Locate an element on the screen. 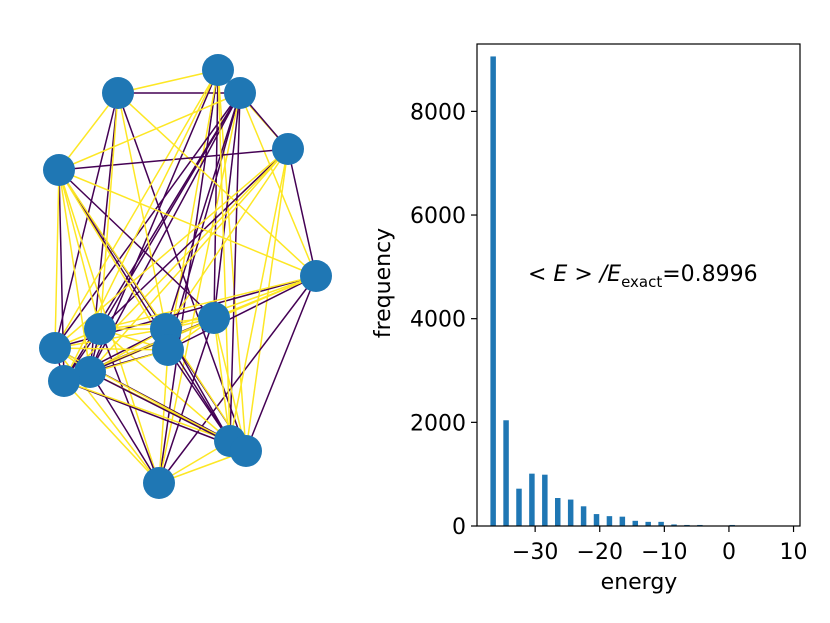 Image resolution: width=830 pixels, height=623 pixels. annotation-prefix: < E > /E is located at coordinates (574, 274).